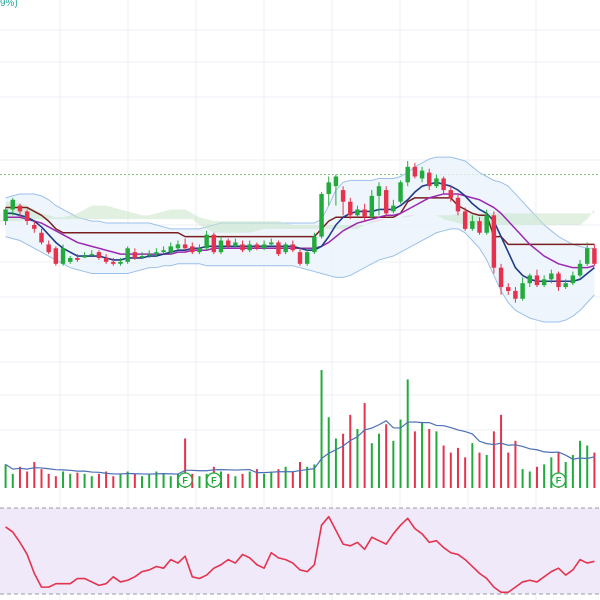 This screenshot has width=600, height=600. What do you see at coordinates (300, 551) in the screenshot?
I see `oscillator-background` at bounding box center [300, 551].